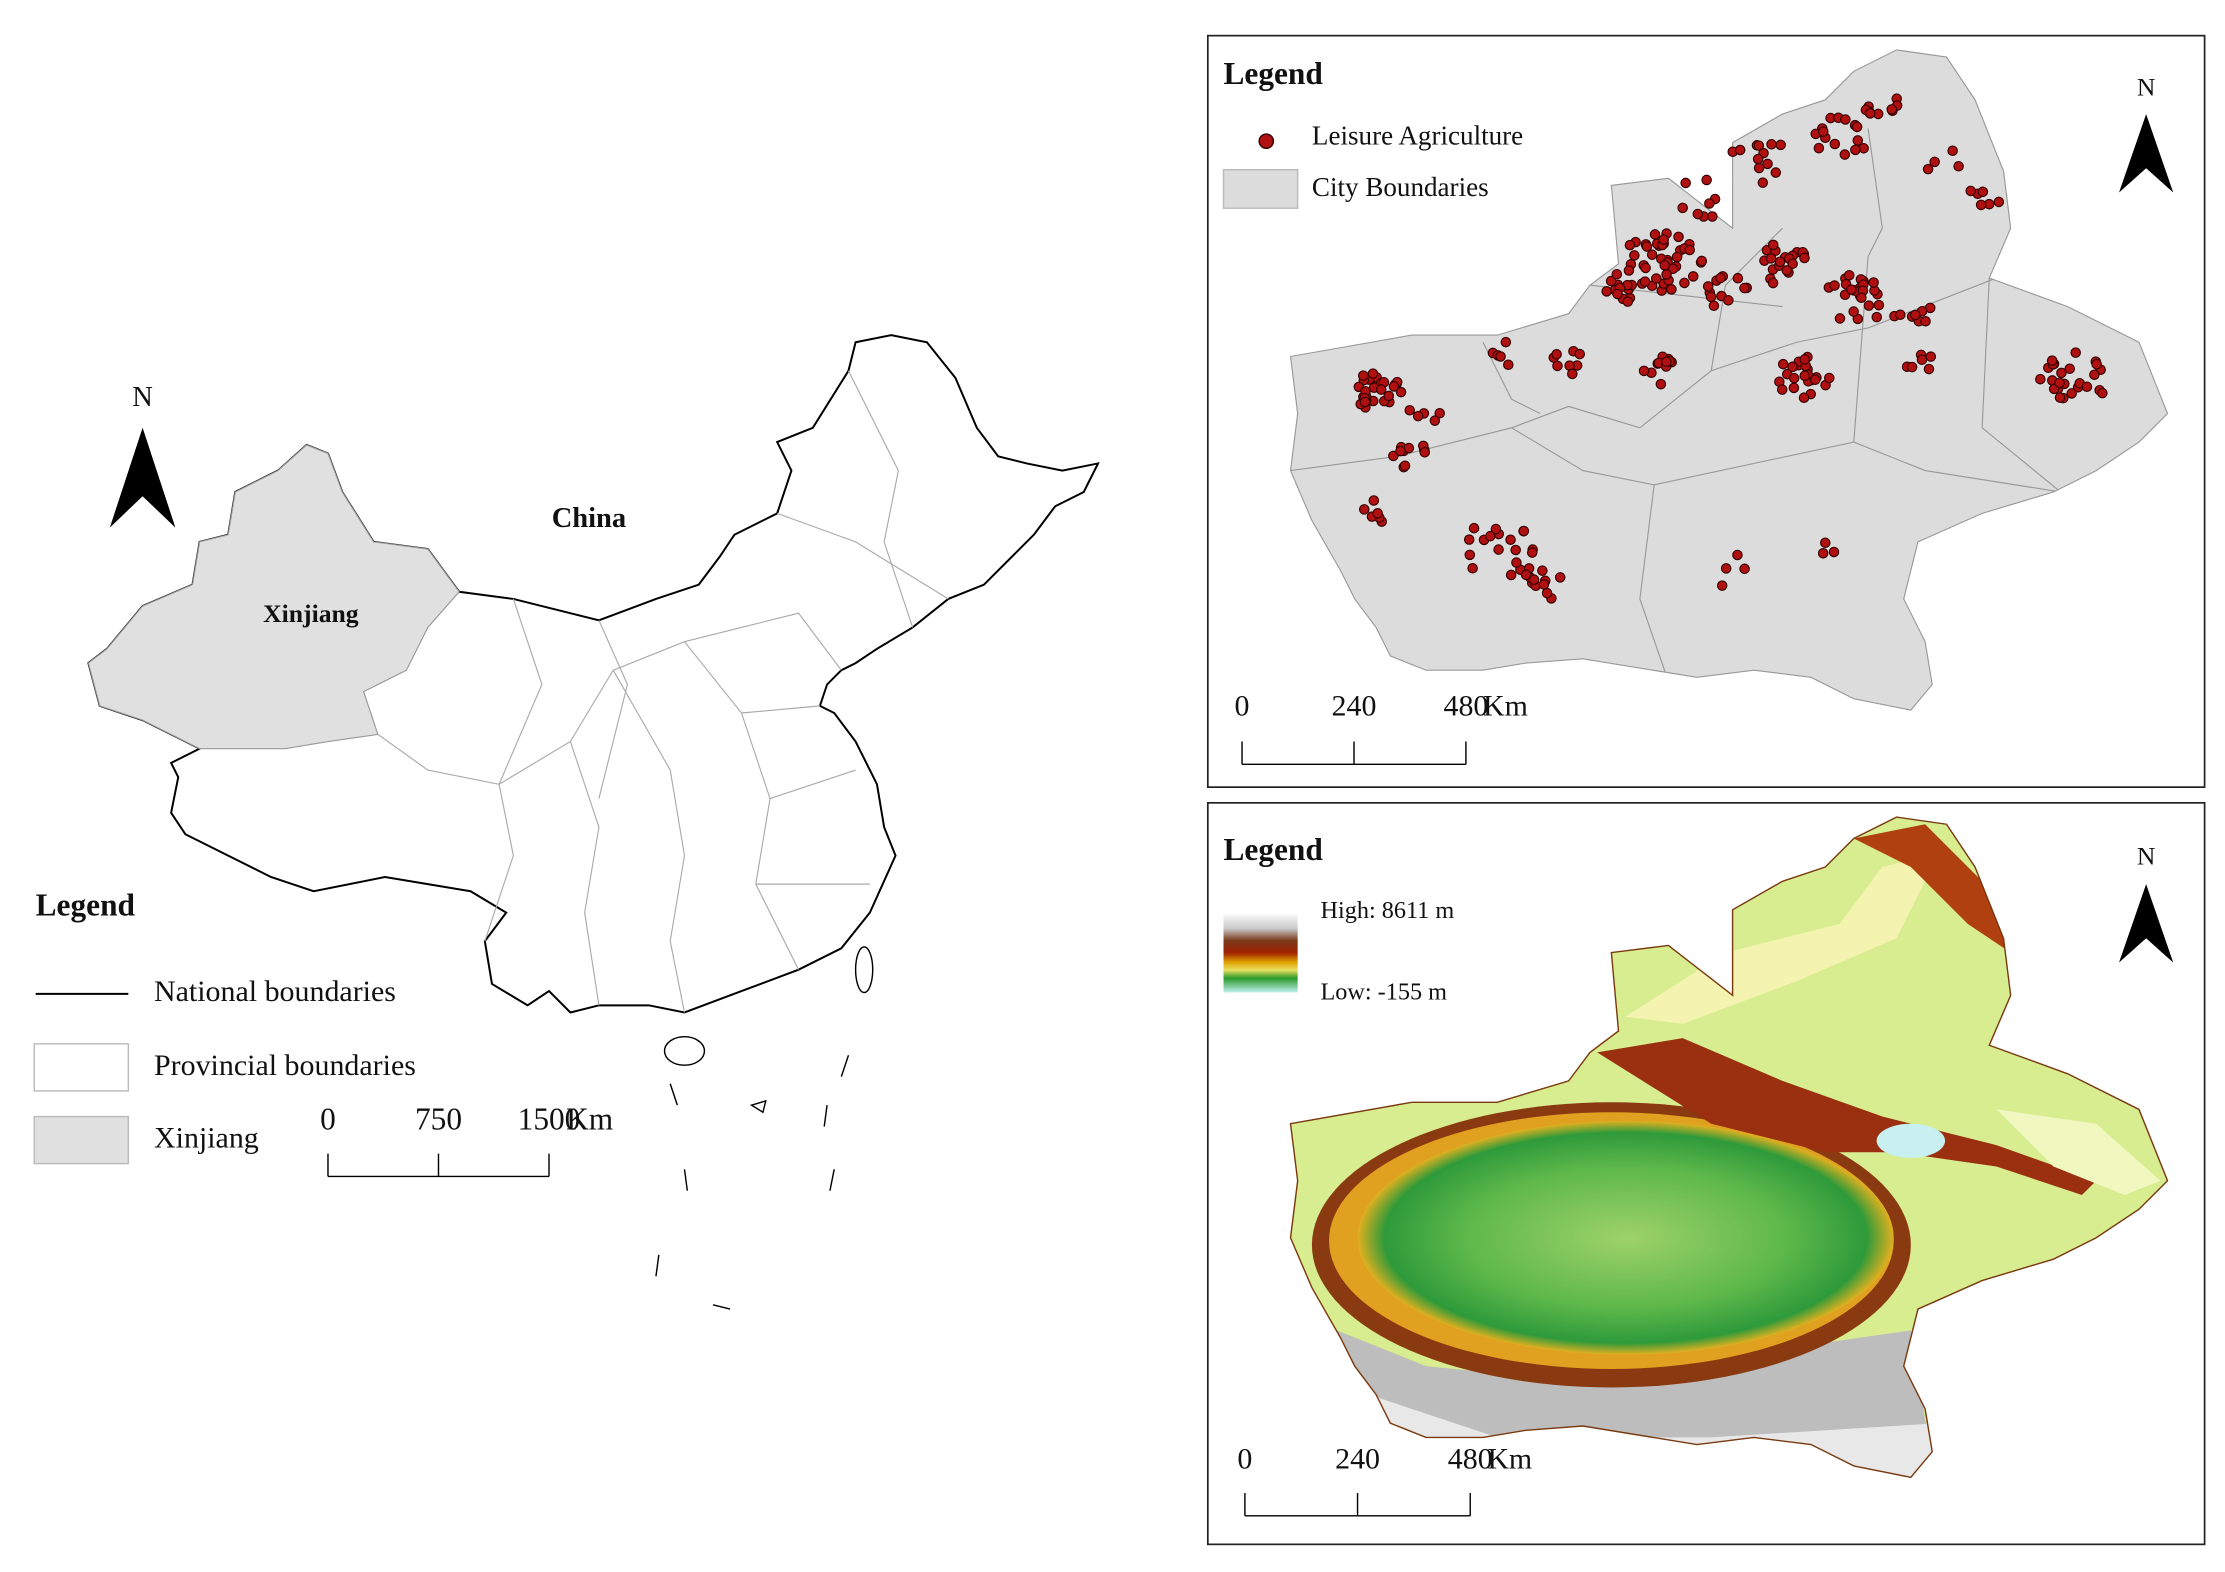 Image resolution: width=2225 pixels, height=1572 pixels. Describe the element at coordinates (142, 477) in the screenshot. I see `north-arrow` at that location.